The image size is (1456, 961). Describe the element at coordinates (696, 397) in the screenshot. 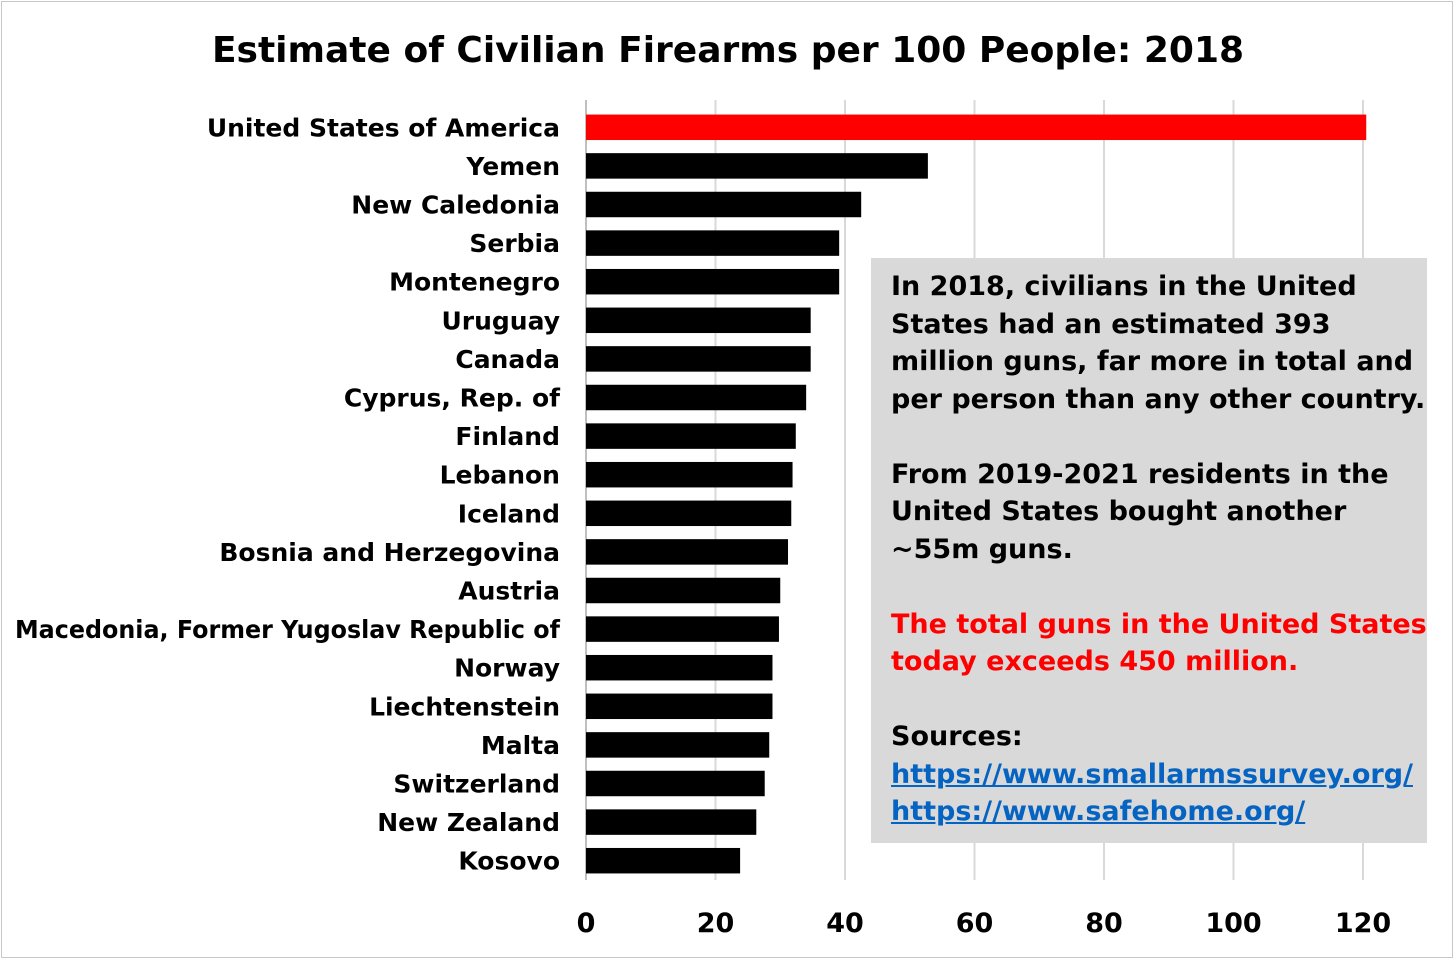

I see `bar-cyprus-rep-of` at that location.